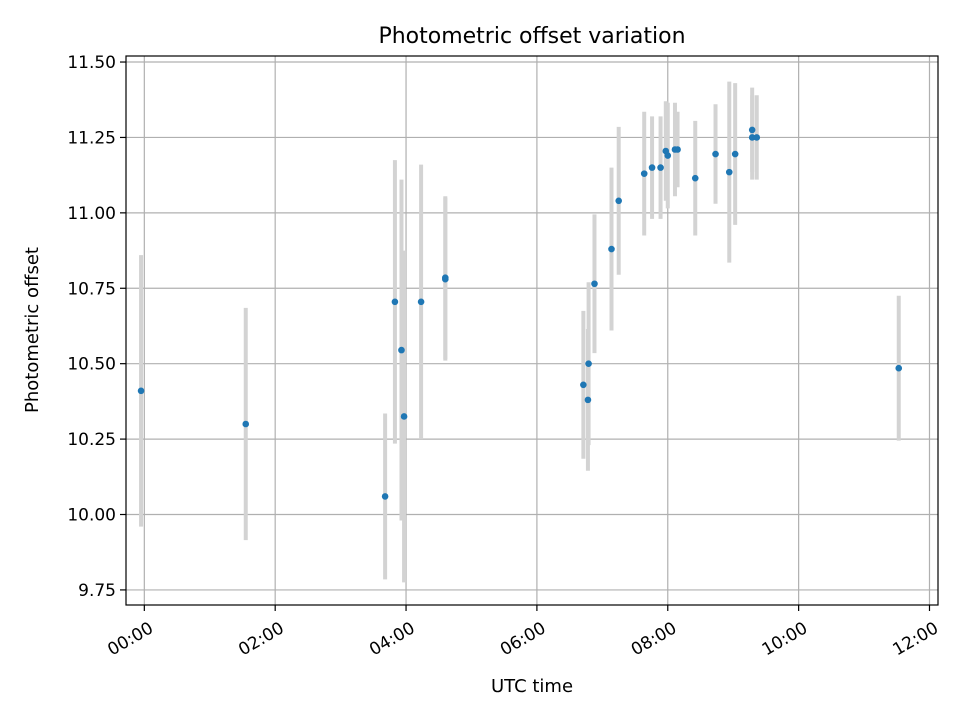  I want to click on y-tick-label: 10.50, so click(91, 365).